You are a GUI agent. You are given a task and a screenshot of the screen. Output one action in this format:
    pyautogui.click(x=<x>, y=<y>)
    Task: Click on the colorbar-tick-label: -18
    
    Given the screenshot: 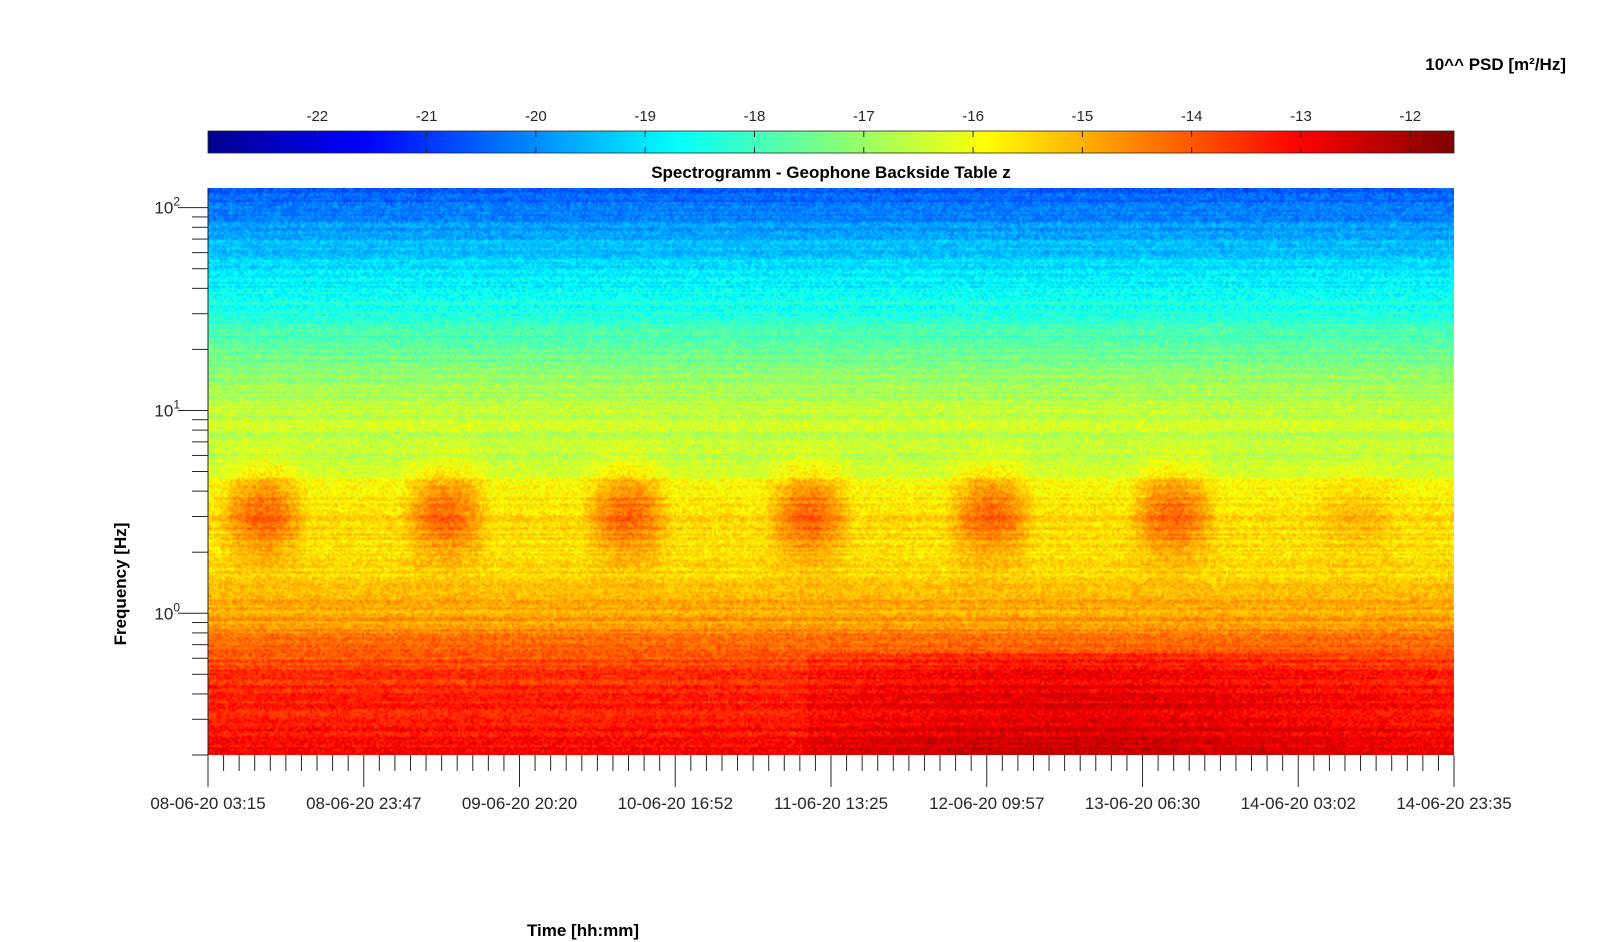 What is the action you would take?
    pyautogui.click(x=755, y=116)
    